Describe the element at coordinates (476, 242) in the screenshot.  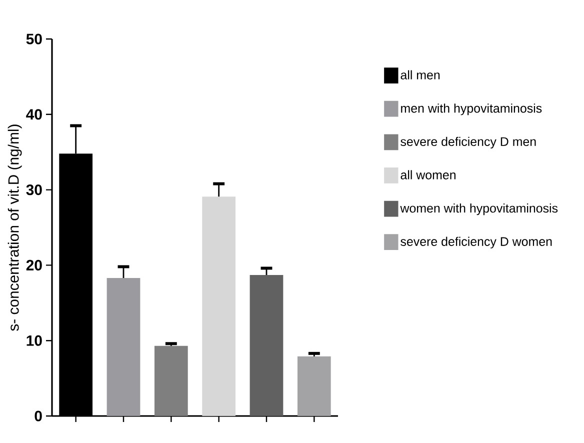
I see `legend-label: severe deficiency D women` at that location.